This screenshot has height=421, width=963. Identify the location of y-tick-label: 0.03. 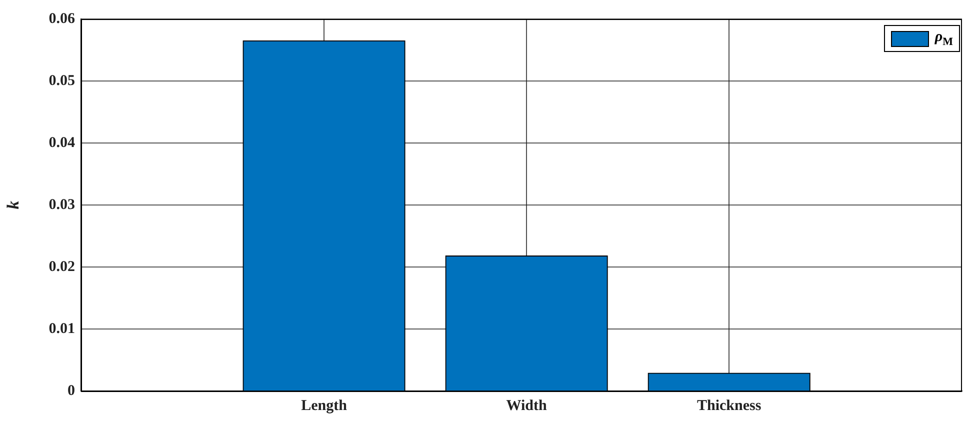
(61, 204).